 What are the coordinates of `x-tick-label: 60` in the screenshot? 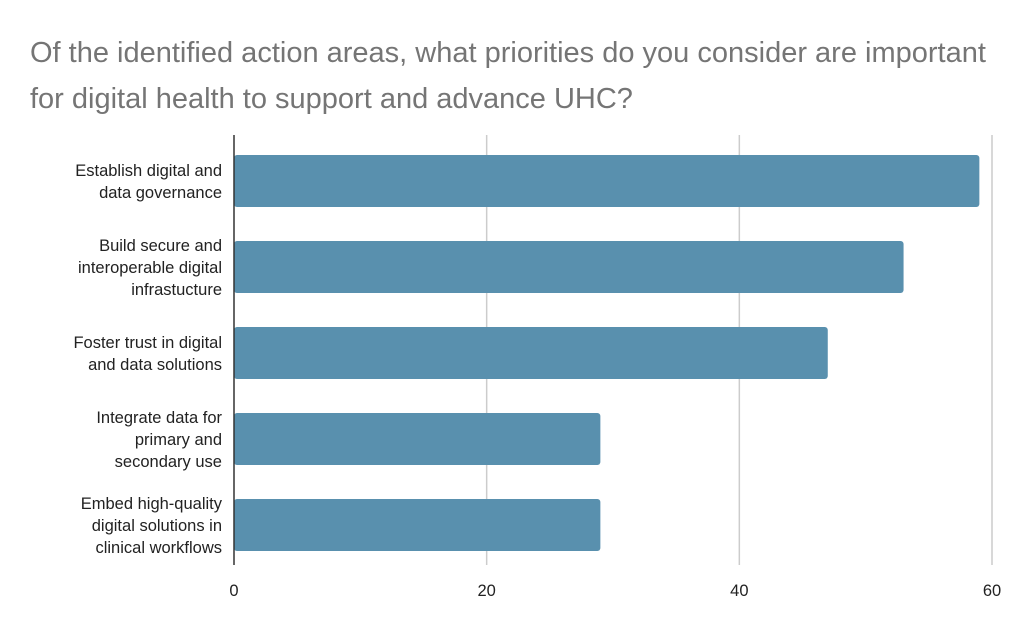 It's located at (992, 591).